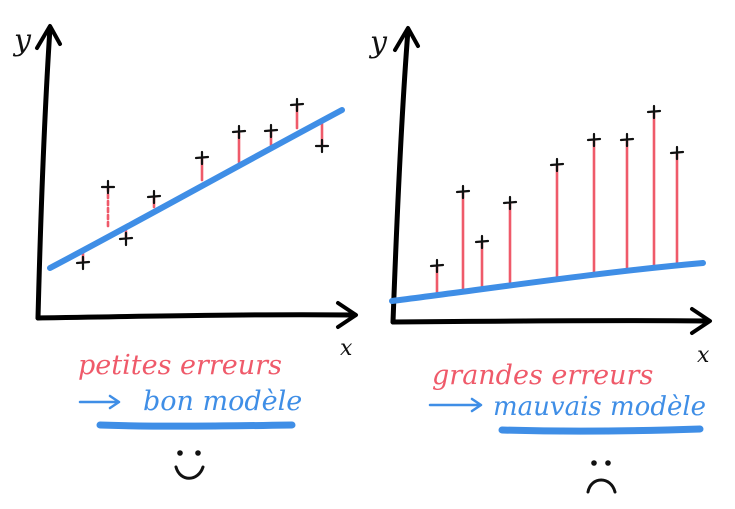 The width and height of the screenshot is (735, 509). I want to click on left-caption-errors: petites erreurs, so click(180, 365).